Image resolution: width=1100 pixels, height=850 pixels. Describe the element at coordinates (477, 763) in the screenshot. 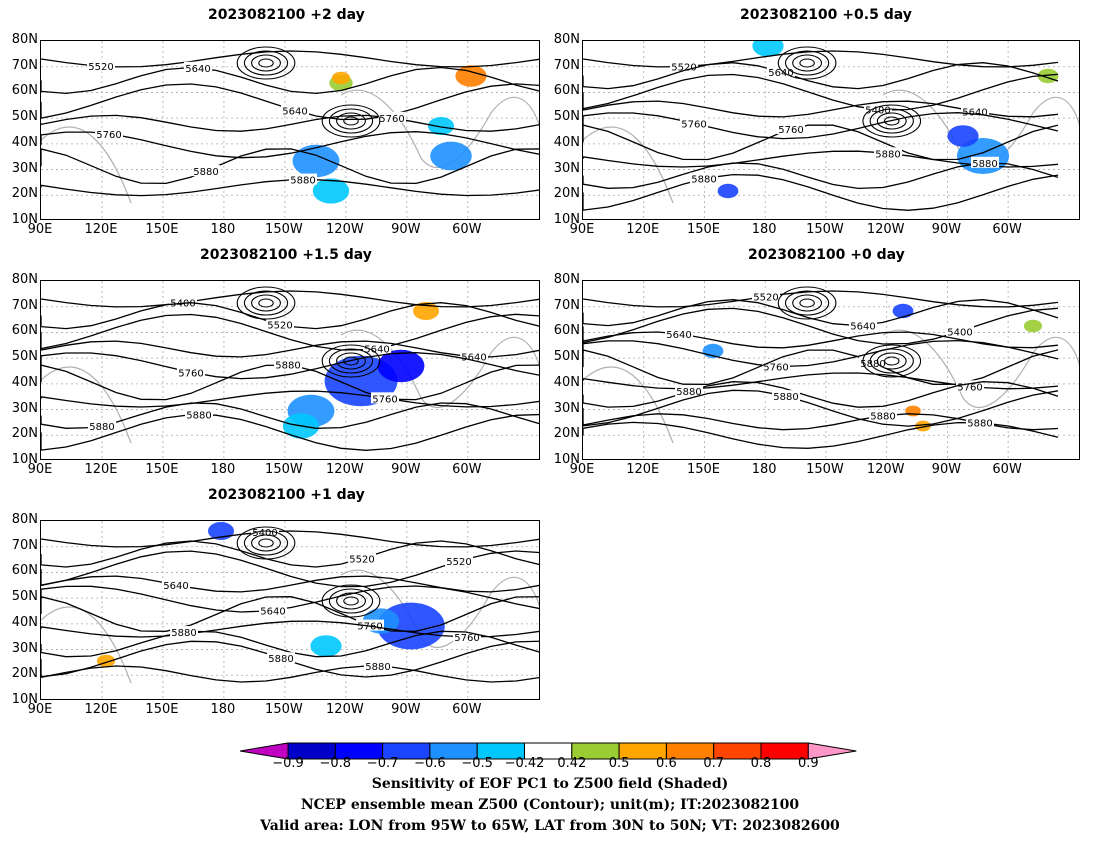

I see `colorbar-label: −0.5` at that location.